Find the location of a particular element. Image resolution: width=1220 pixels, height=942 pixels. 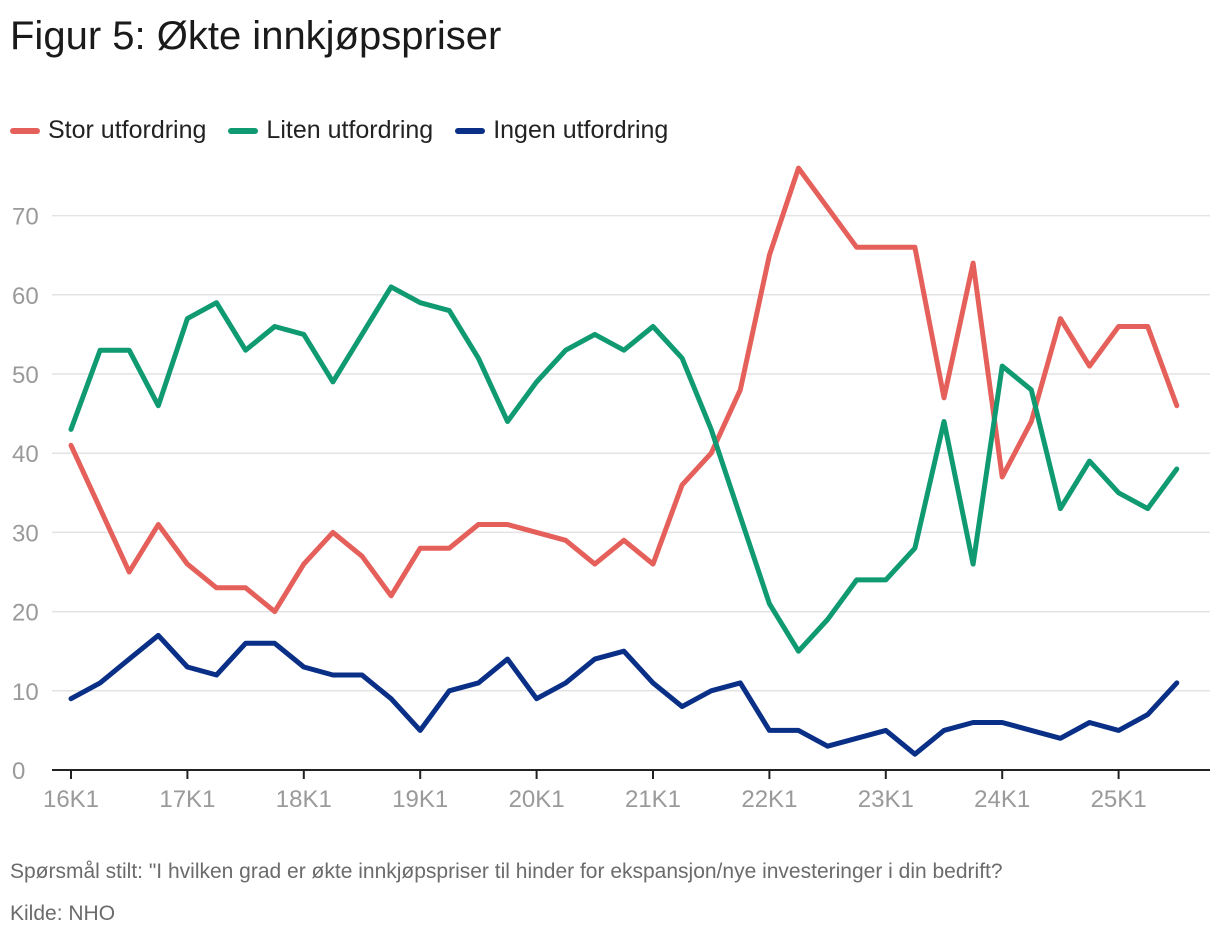

y-tick-label-20: 20 is located at coordinates (25, 613).